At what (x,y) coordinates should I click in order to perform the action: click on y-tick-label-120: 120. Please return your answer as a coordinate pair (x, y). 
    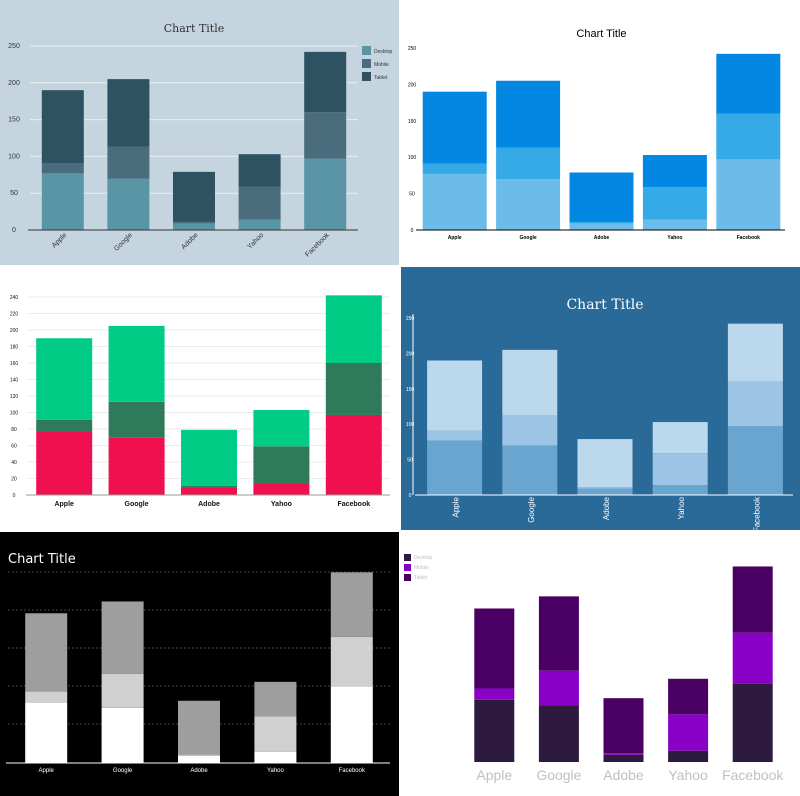
    Looking at the image, I should click on (14, 397).